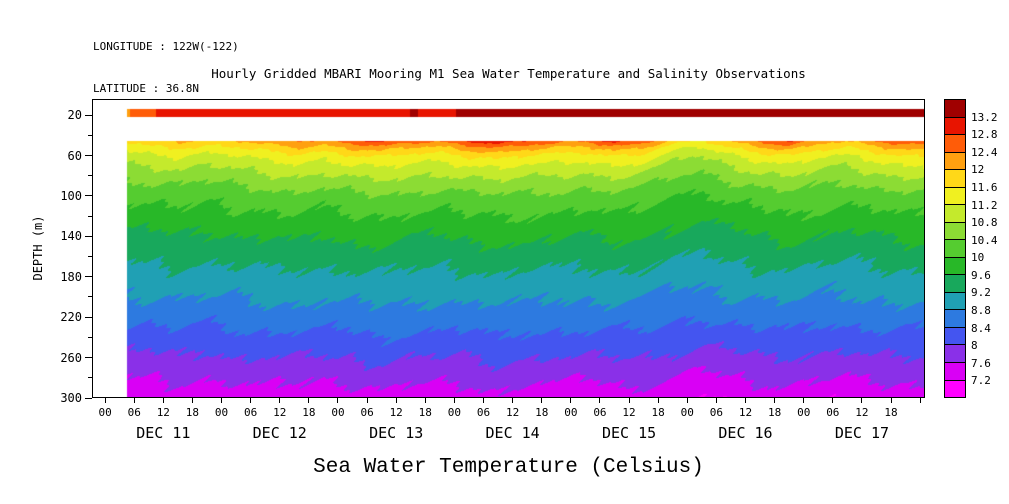 This screenshot has height=504, width=1009. I want to click on y-tick-label: 60, so click(74, 155).